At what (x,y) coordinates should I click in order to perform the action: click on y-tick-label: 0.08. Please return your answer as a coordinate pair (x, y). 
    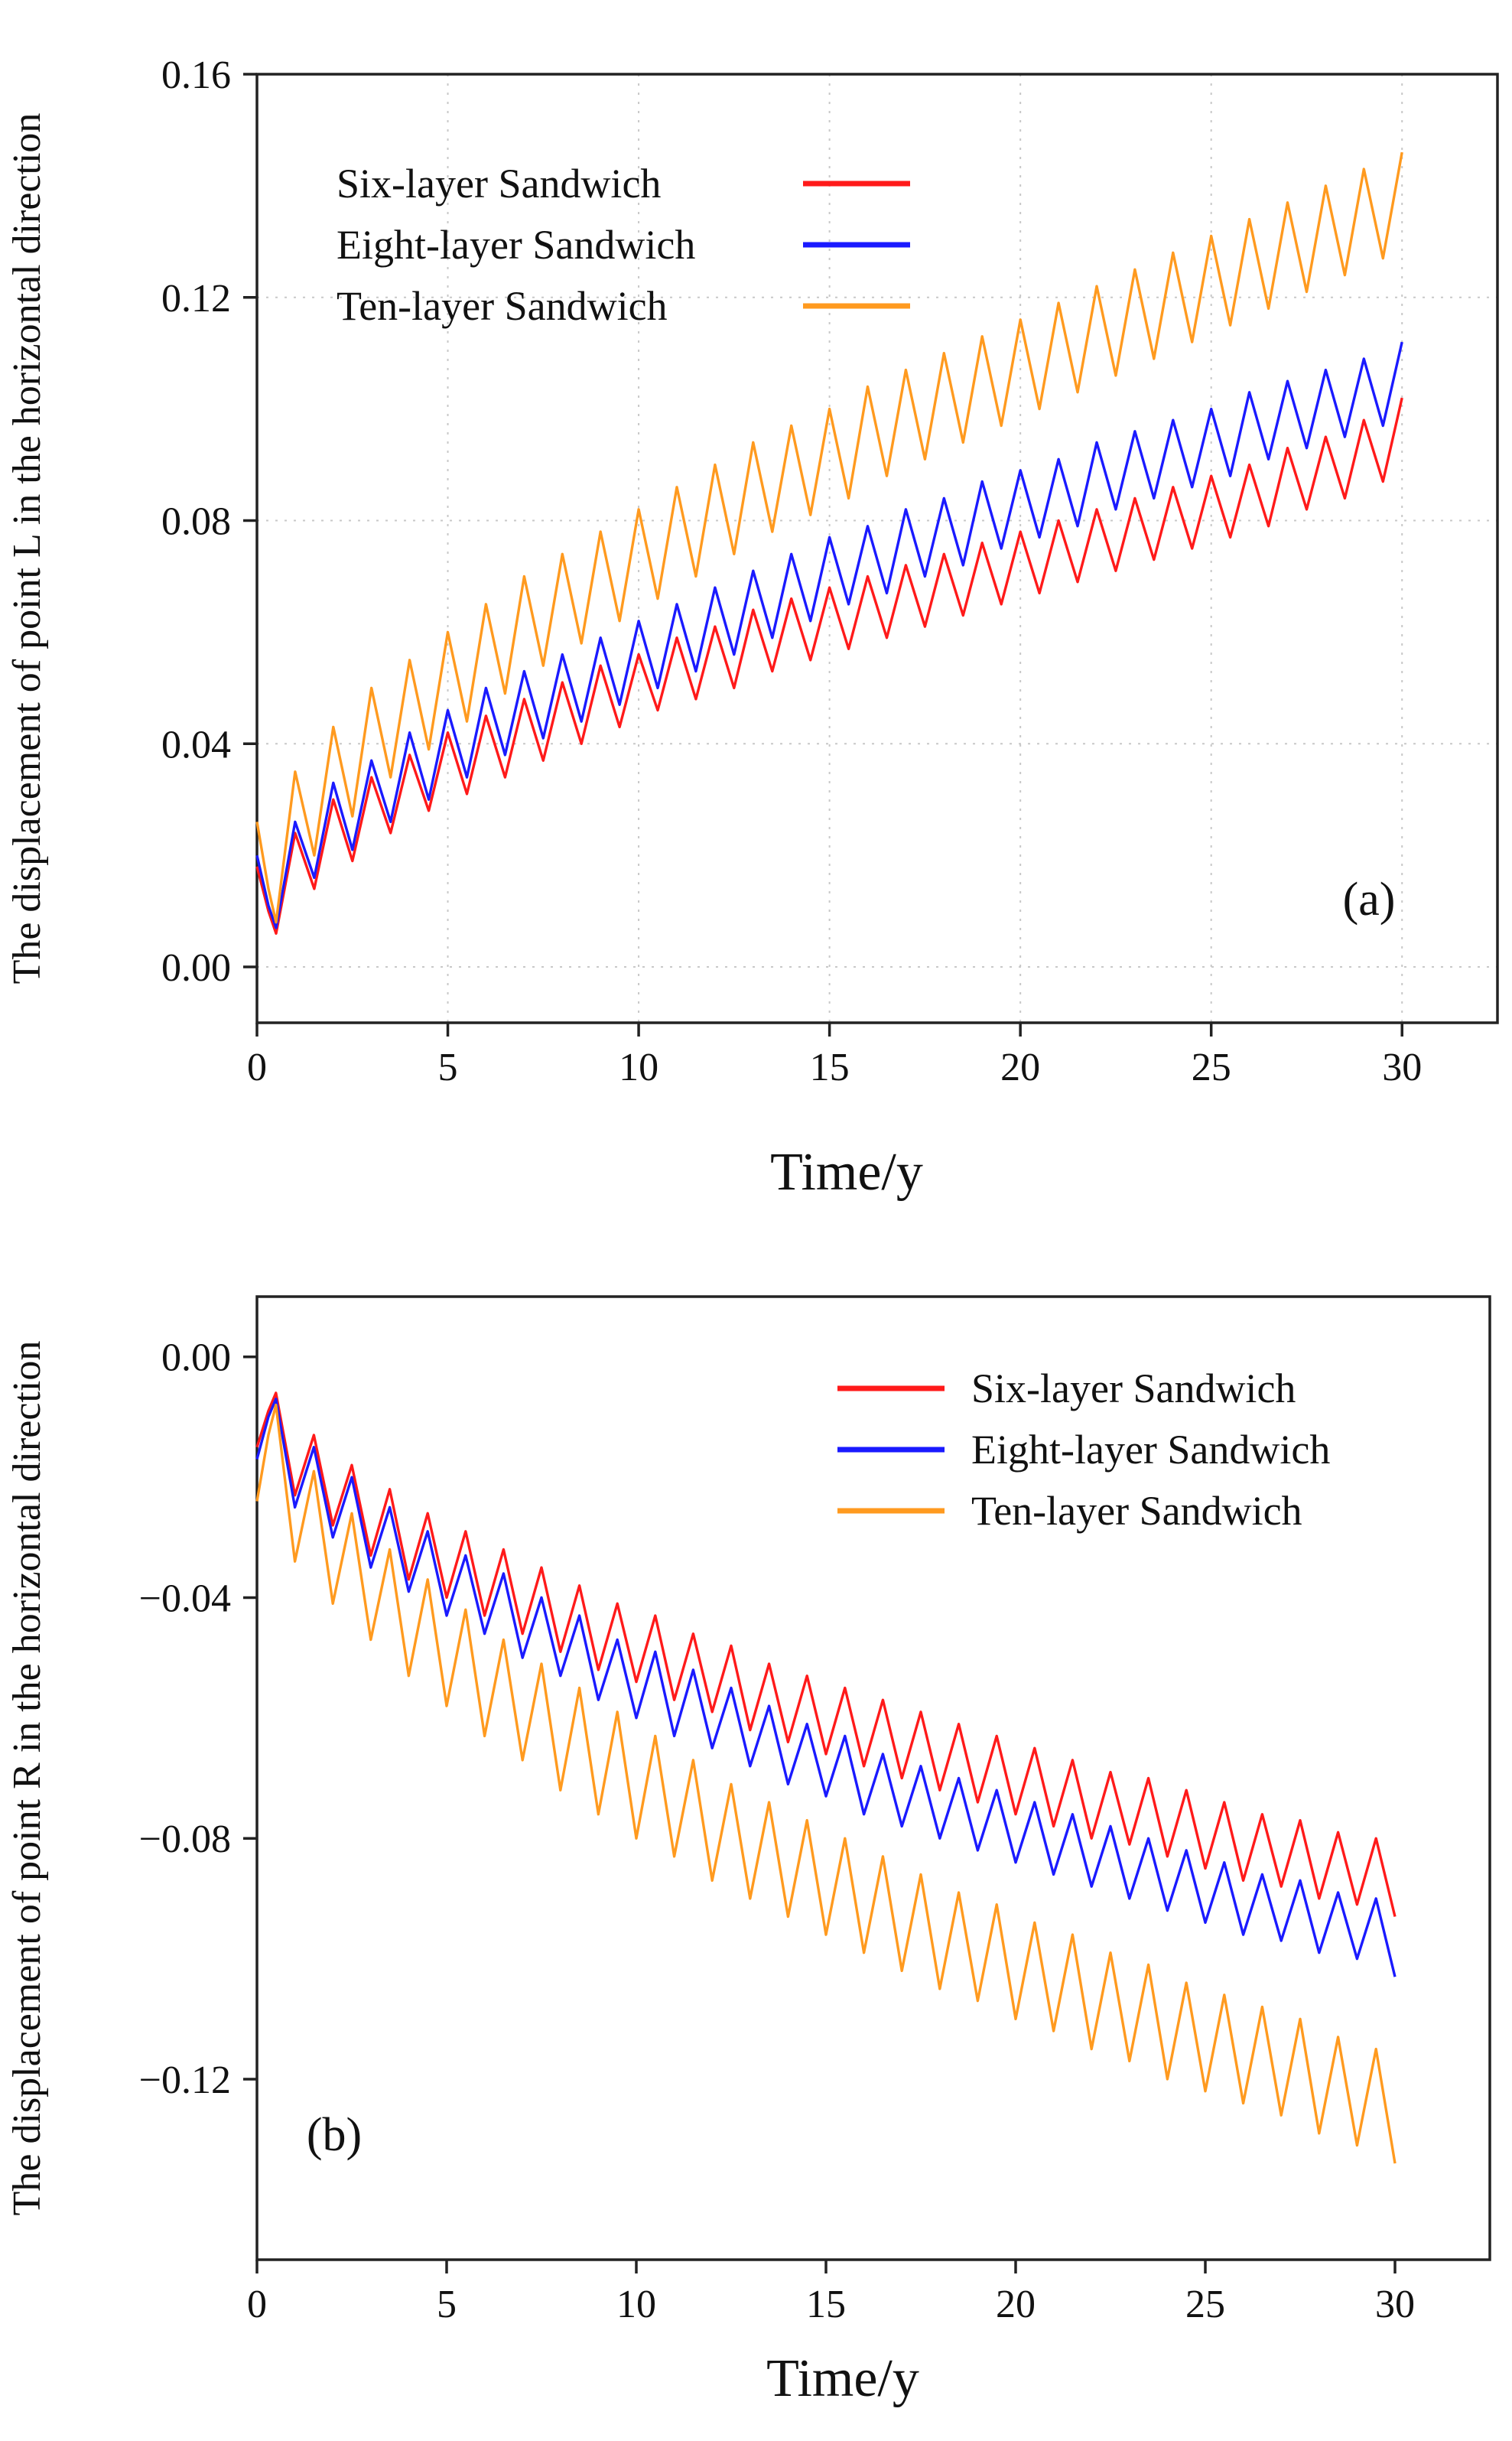
    Looking at the image, I should click on (196, 522).